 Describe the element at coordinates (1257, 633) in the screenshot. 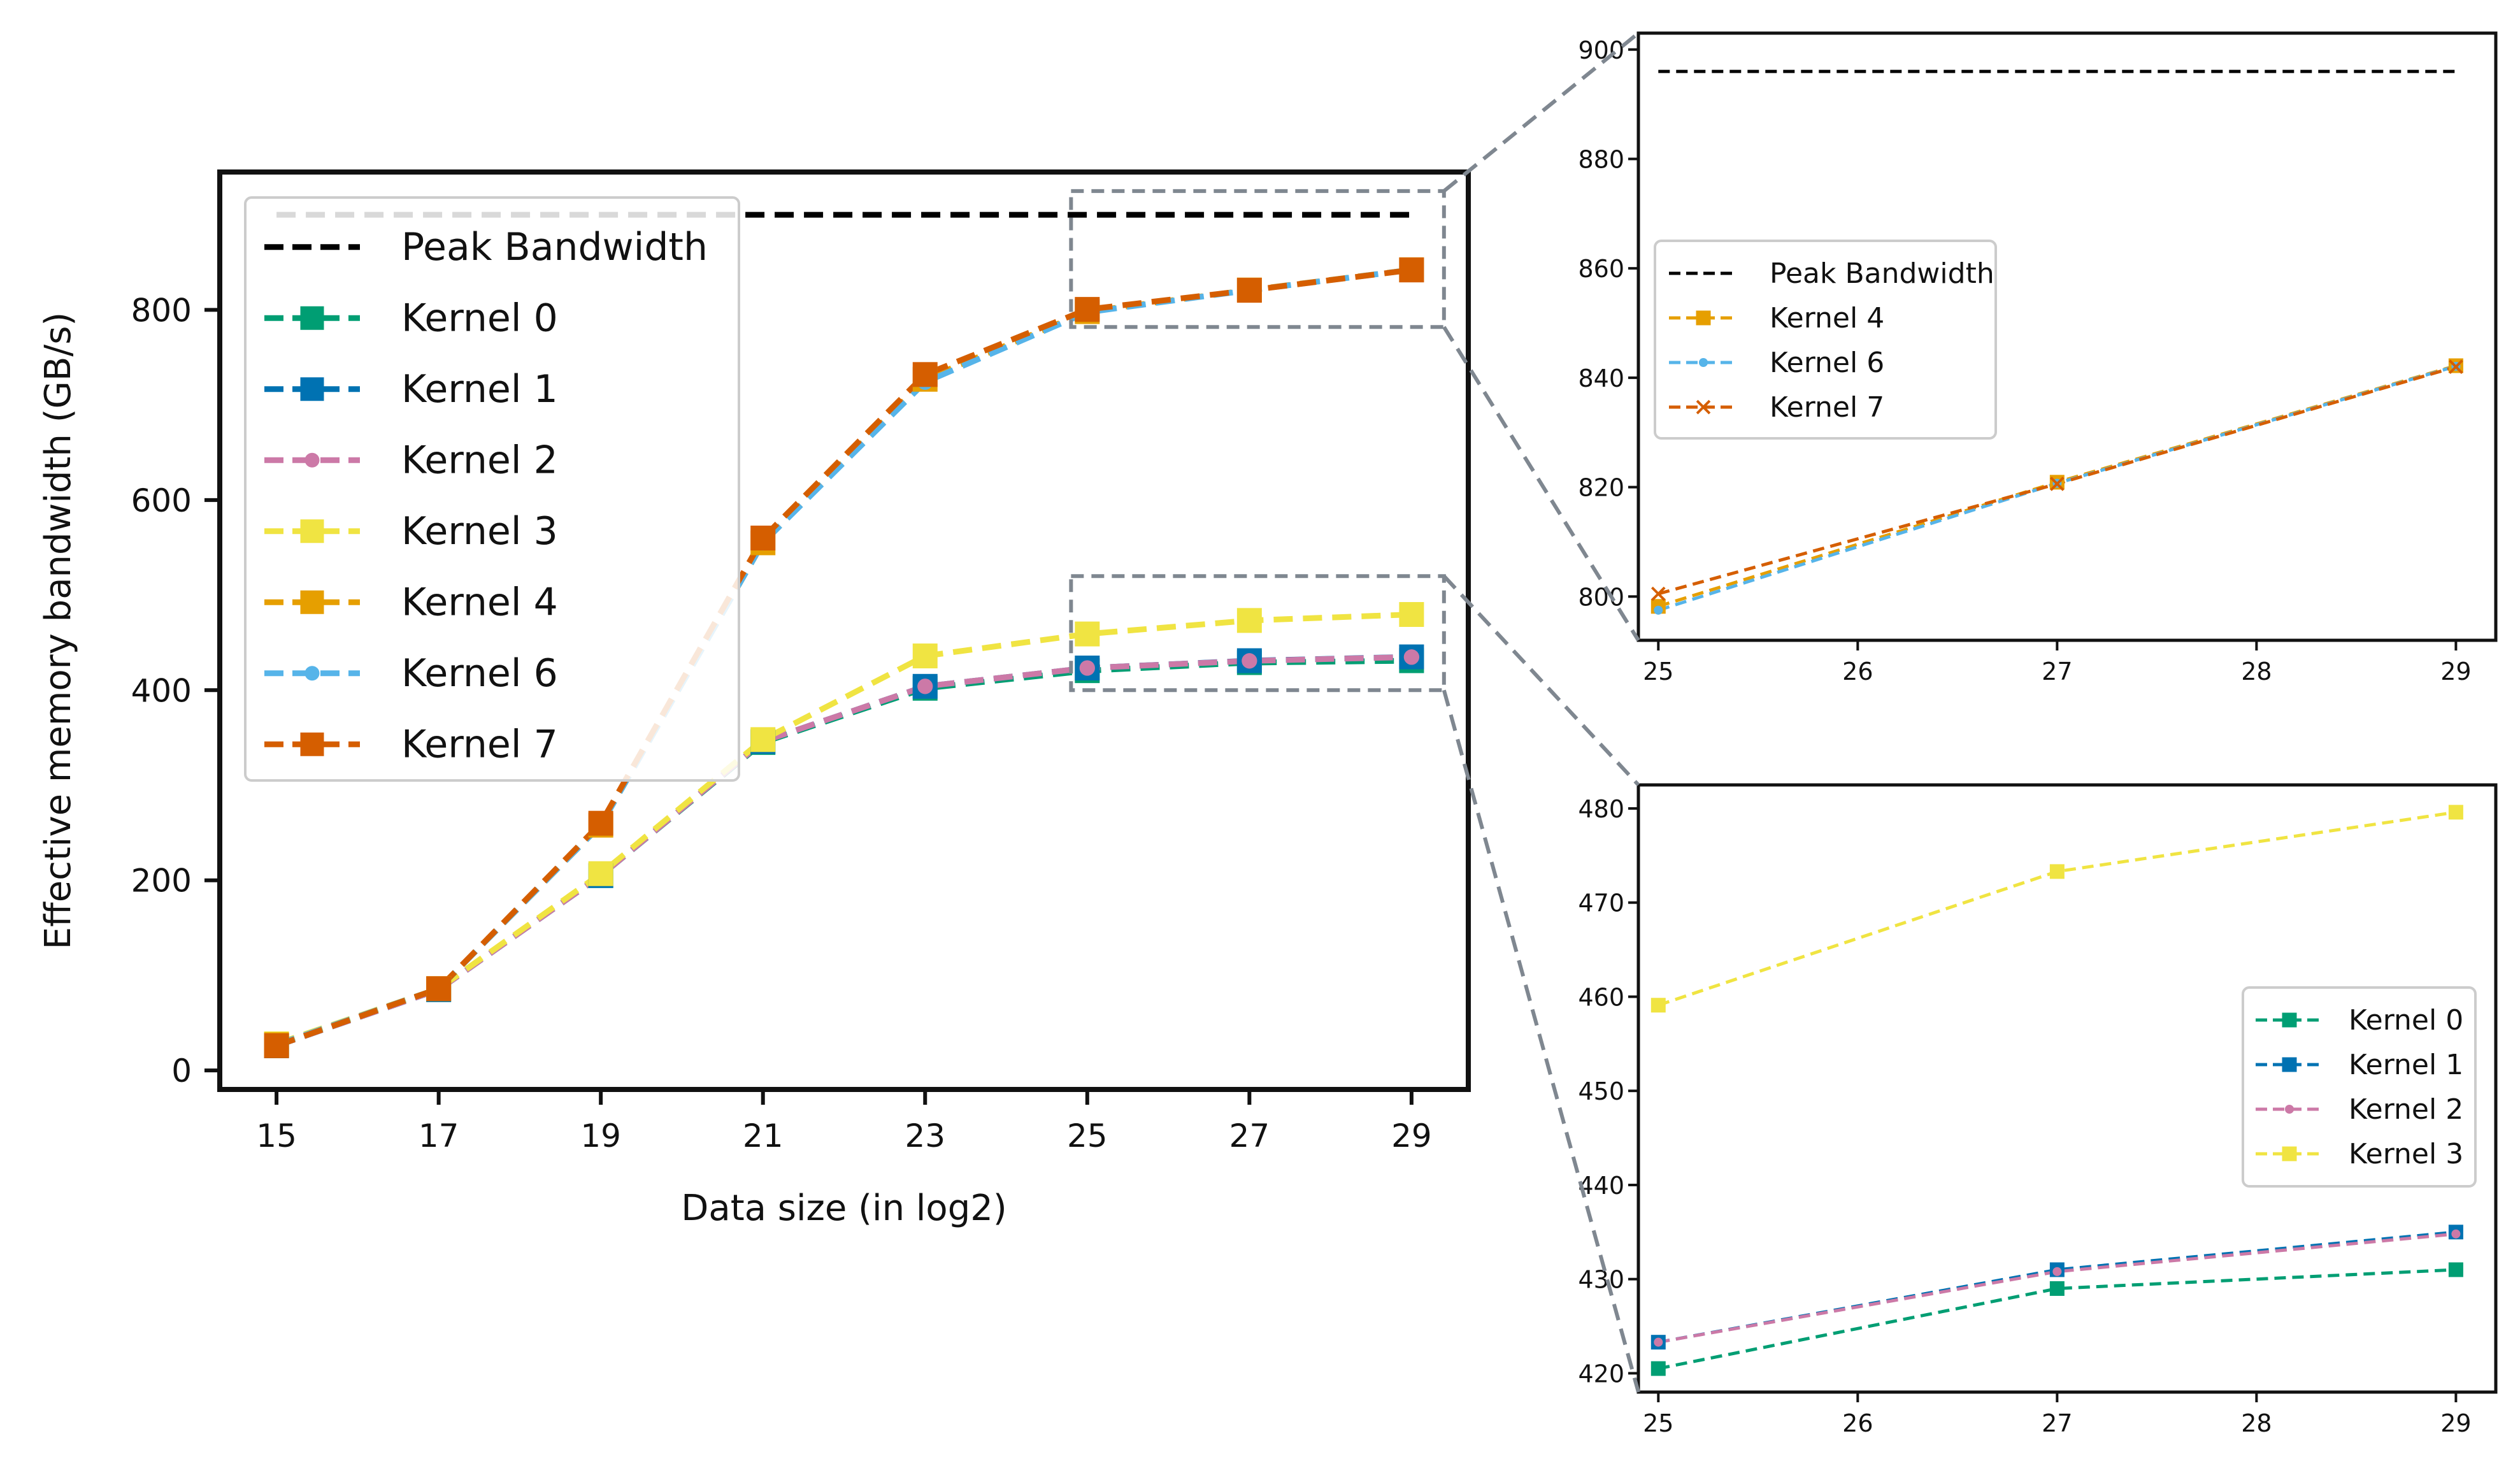

I see `zoom-box-bottom` at that location.